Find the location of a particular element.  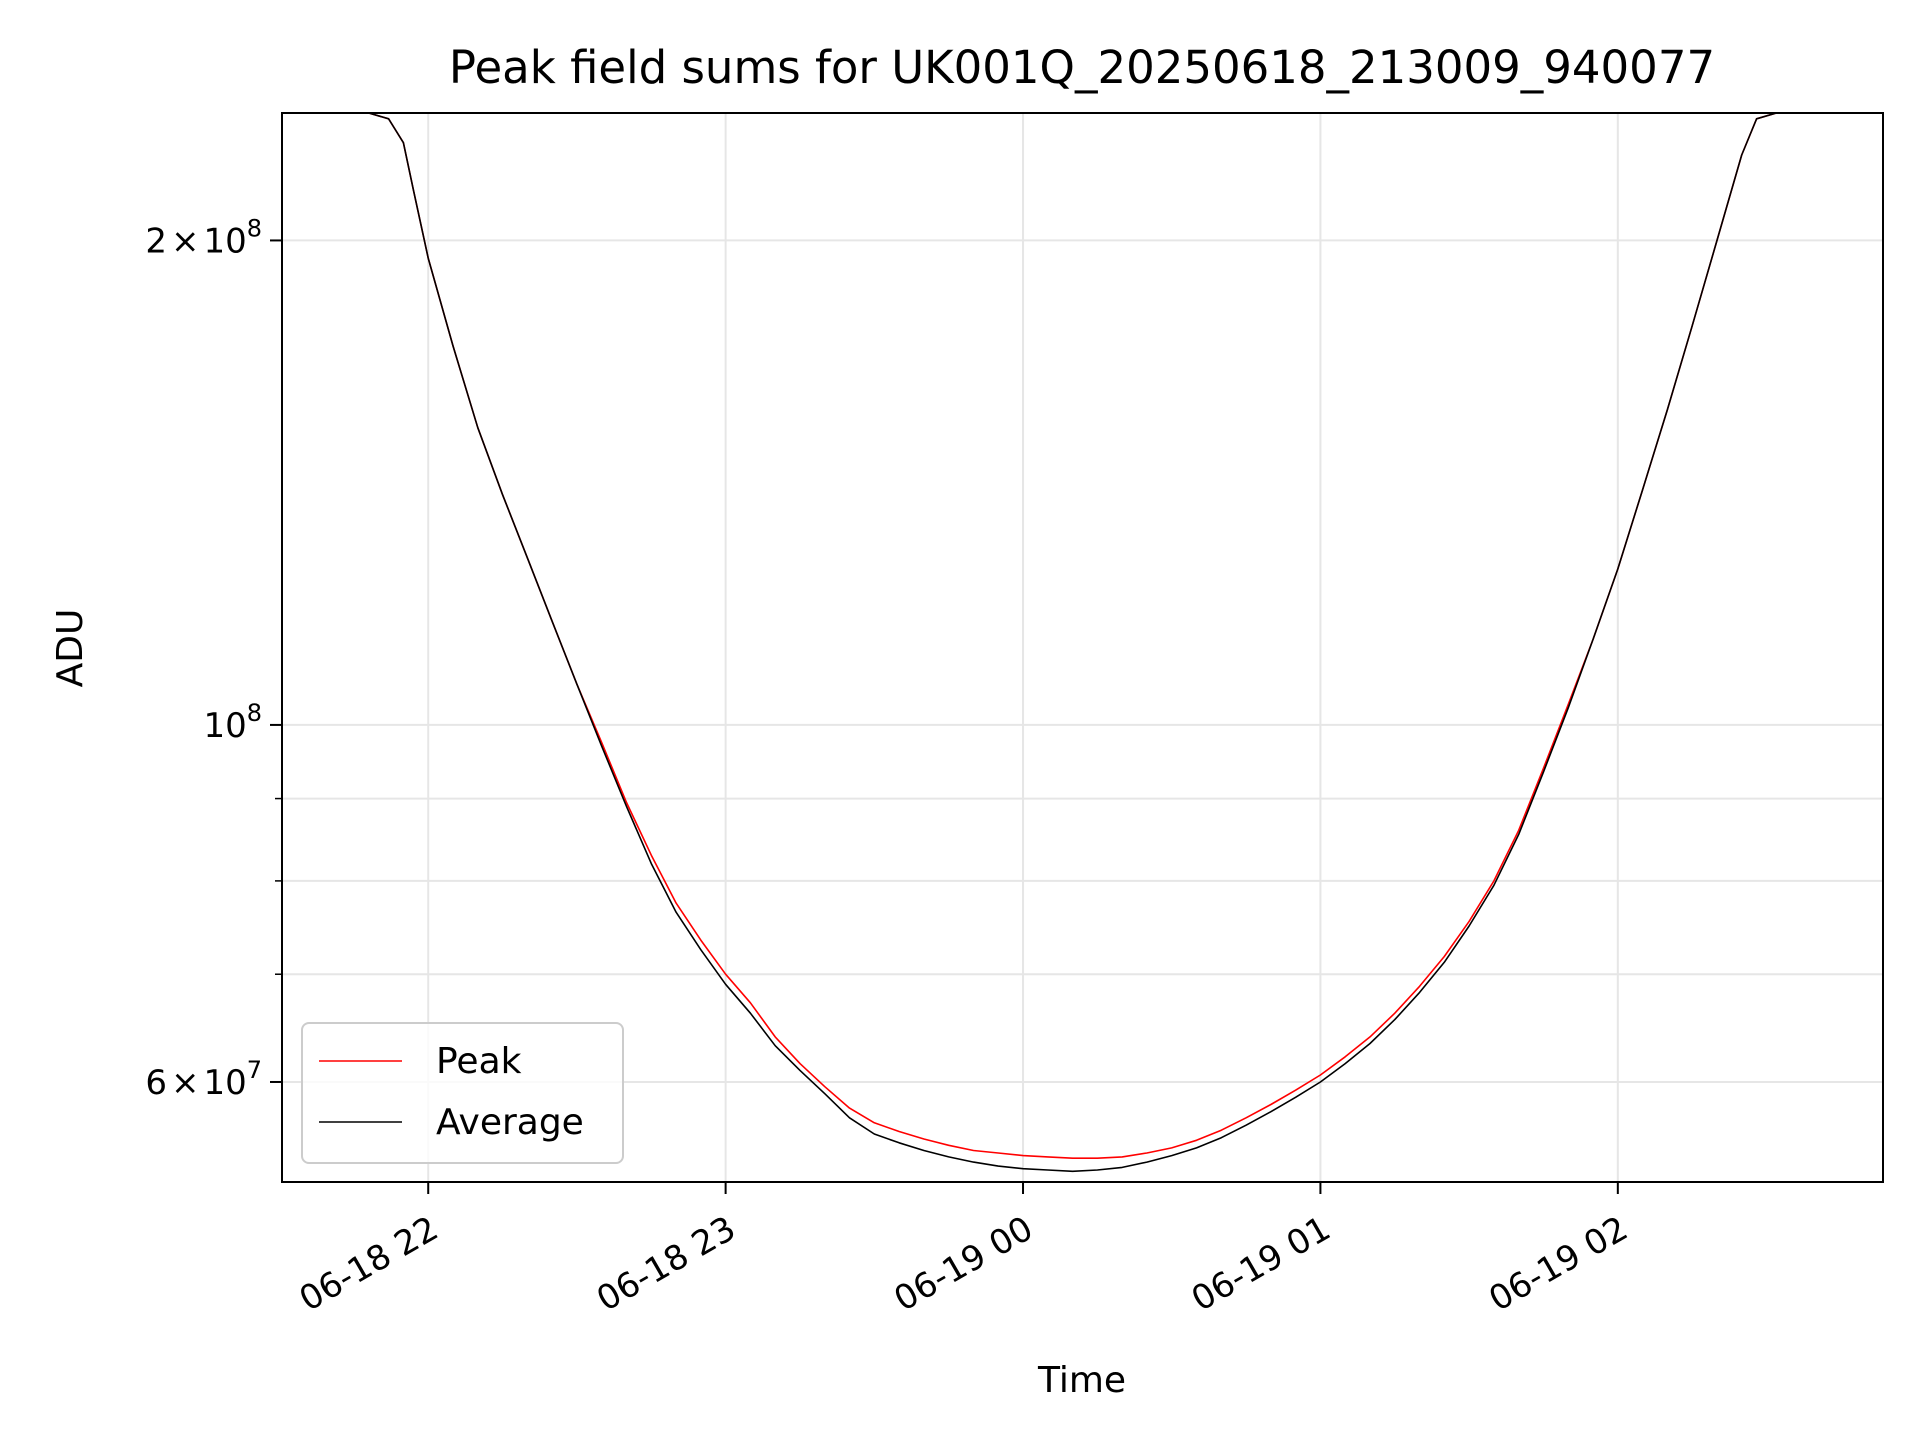

y-axis-label: ADU is located at coordinates (70, 648).